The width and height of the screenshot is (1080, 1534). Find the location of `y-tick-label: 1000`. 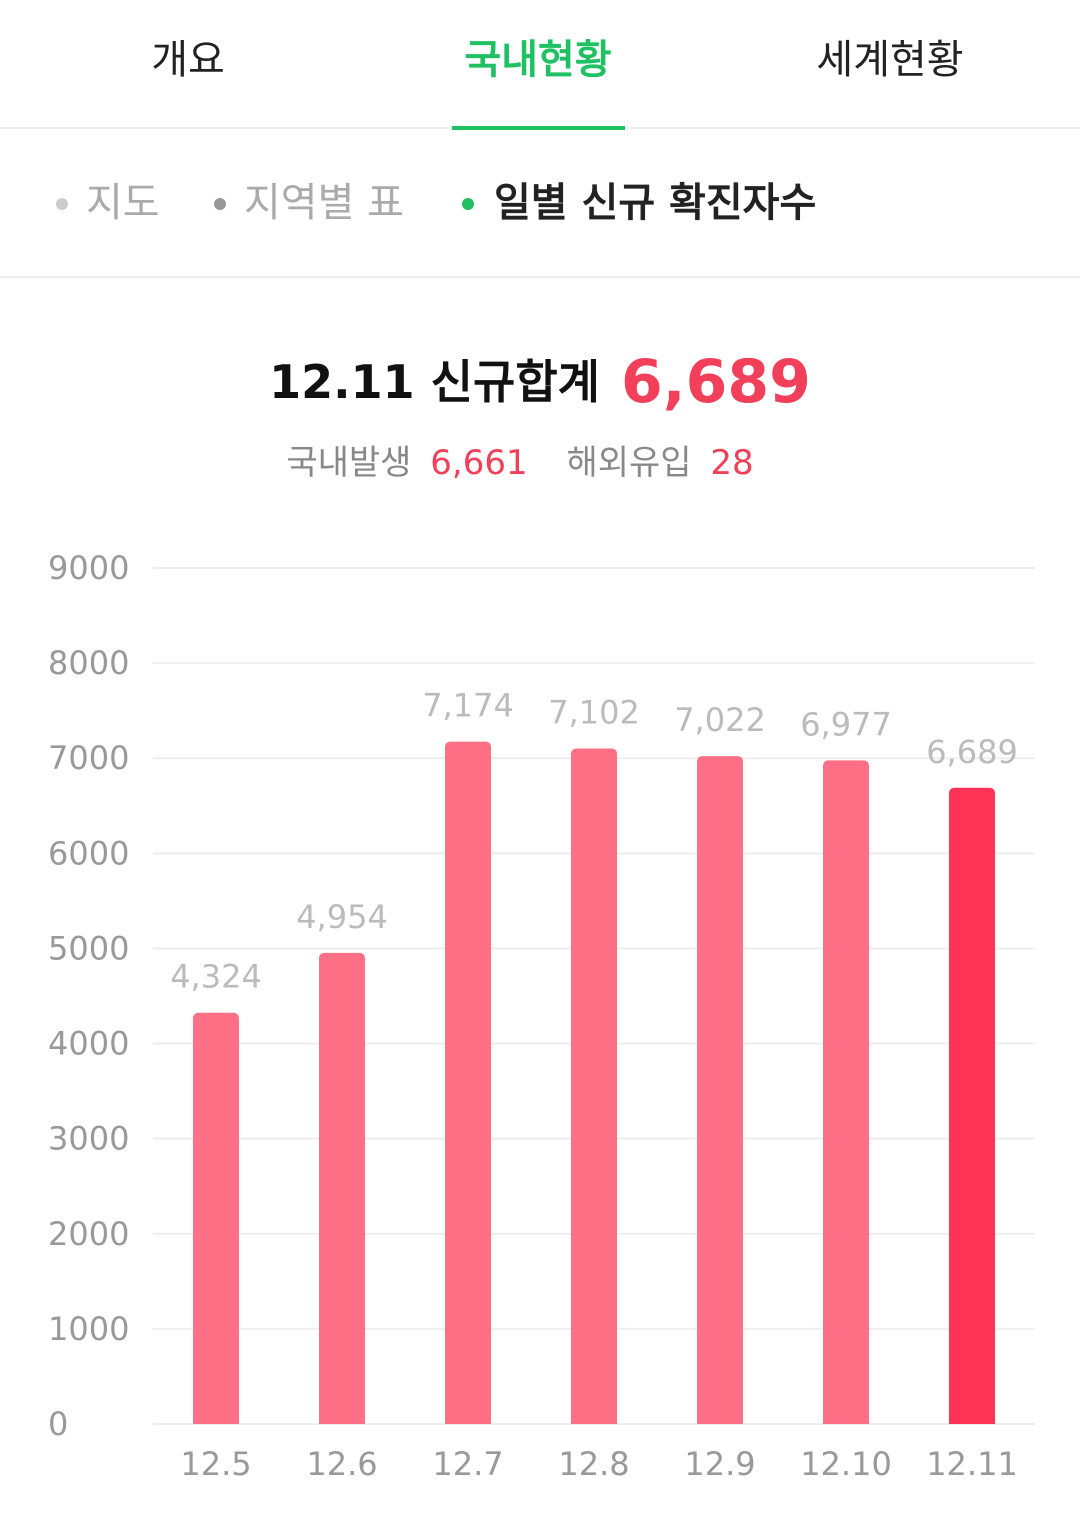

y-tick-label: 1000 is located at coordinates (88, 1329).